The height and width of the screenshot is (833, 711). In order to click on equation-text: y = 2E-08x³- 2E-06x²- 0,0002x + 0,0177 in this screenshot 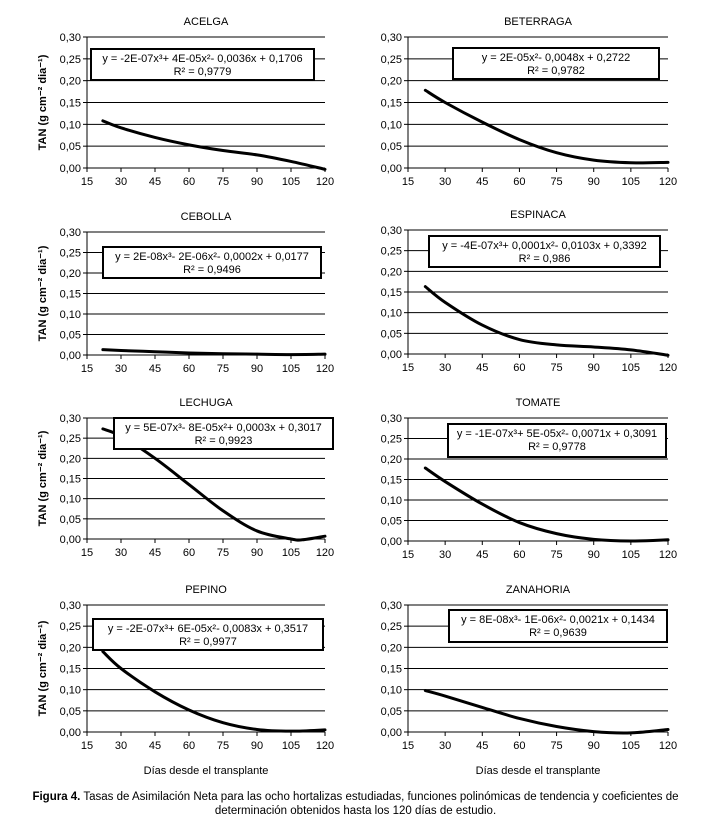, I will do `click(212, 257)`.